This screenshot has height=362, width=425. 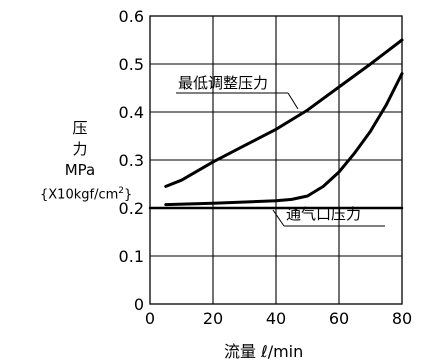 I want to click on y-tick-label: 0, so click(x=139, y=304).